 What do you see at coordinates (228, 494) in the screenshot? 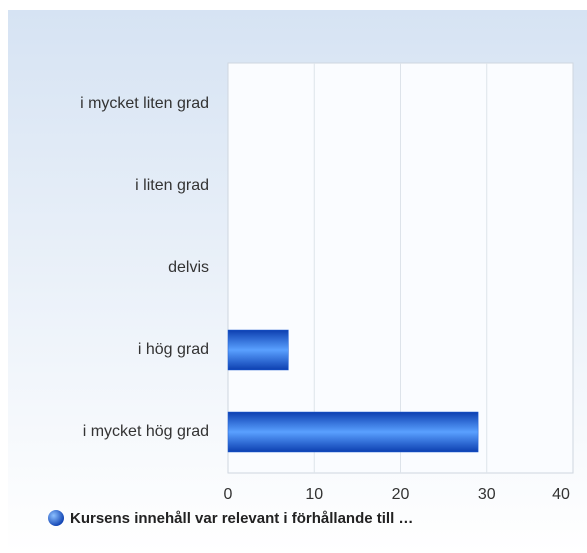
I see `x-tick-label: 0` at bounding box center [228, 494].